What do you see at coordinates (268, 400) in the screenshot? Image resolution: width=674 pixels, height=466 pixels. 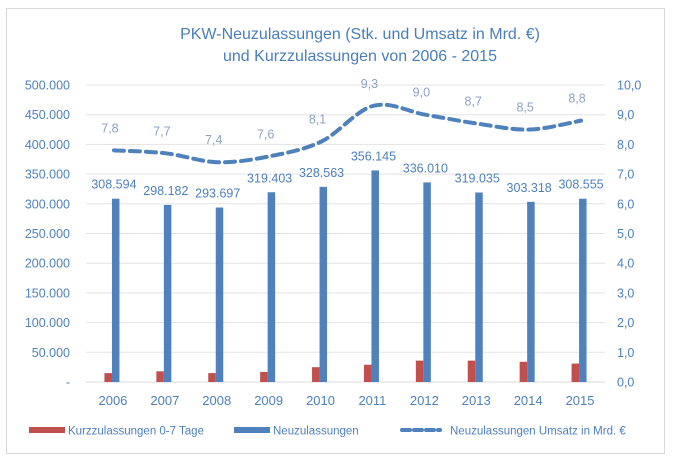 I see `x-tick-label: 2009` at bounding box center [268, 400].